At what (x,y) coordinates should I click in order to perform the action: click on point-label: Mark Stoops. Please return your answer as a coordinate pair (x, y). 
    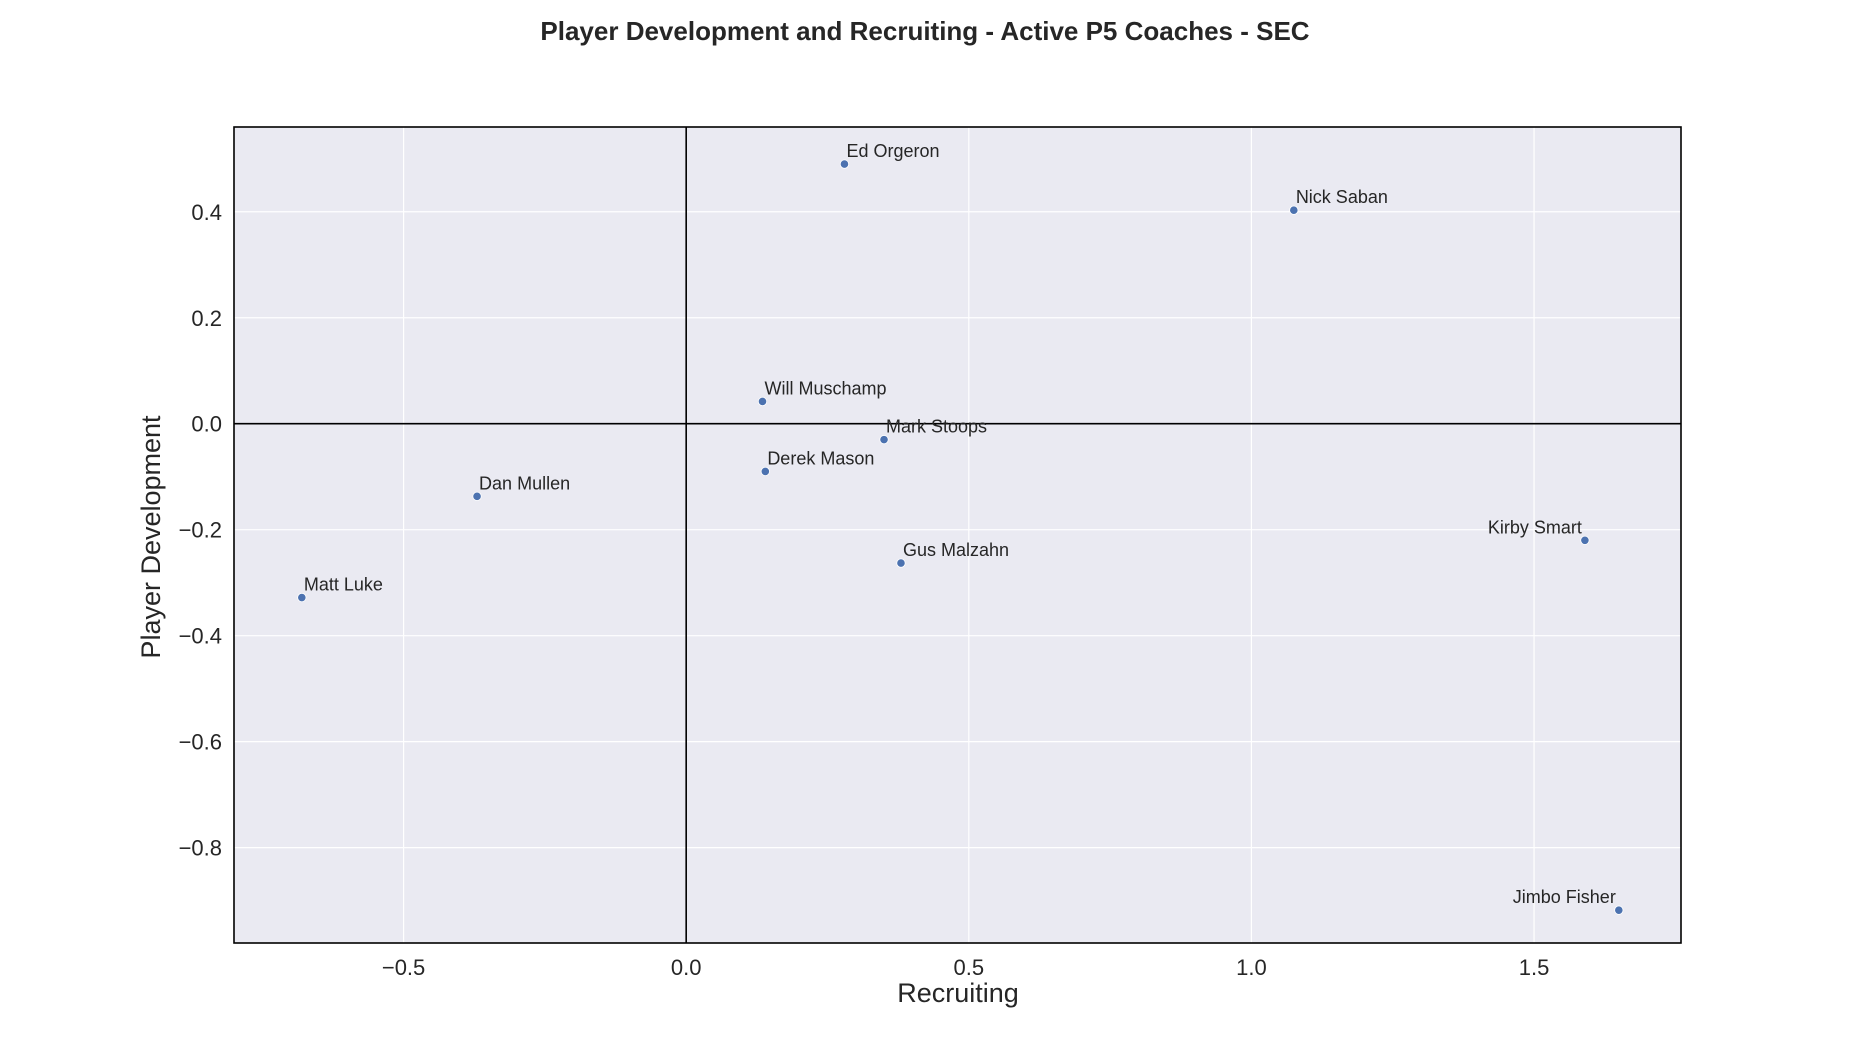
    Looking at the image, I should click on (936, 427).